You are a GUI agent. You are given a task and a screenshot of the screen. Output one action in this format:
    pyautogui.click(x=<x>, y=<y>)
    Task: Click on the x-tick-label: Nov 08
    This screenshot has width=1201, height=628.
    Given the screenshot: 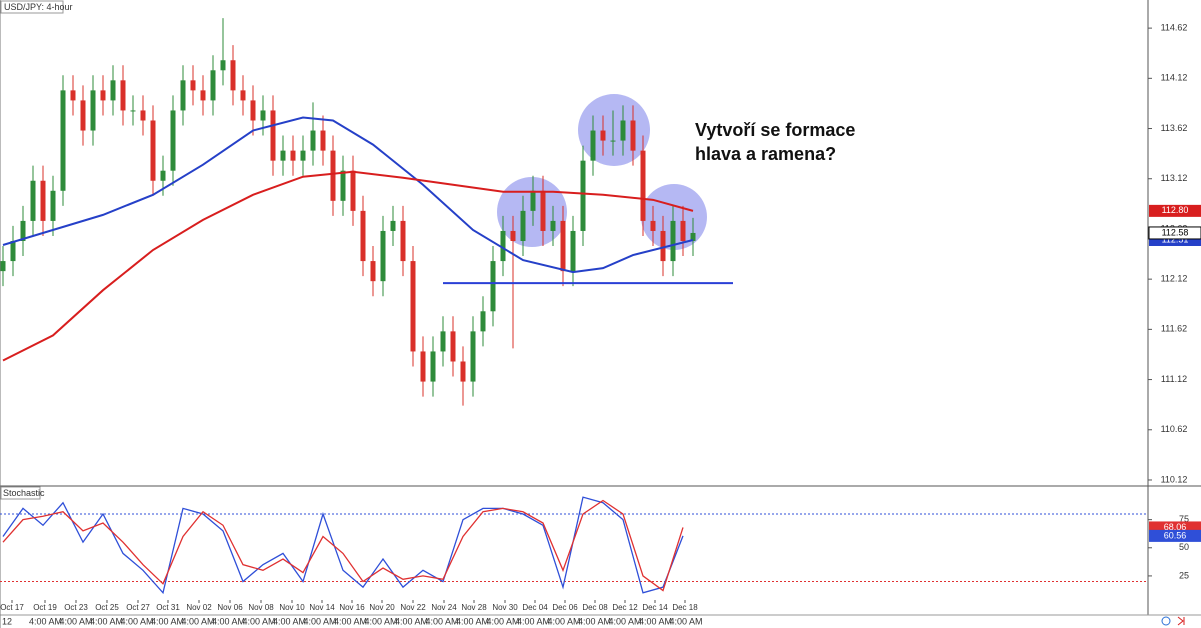 What is the action you would take?
    pyautogui.click(x=261, y=607)
    